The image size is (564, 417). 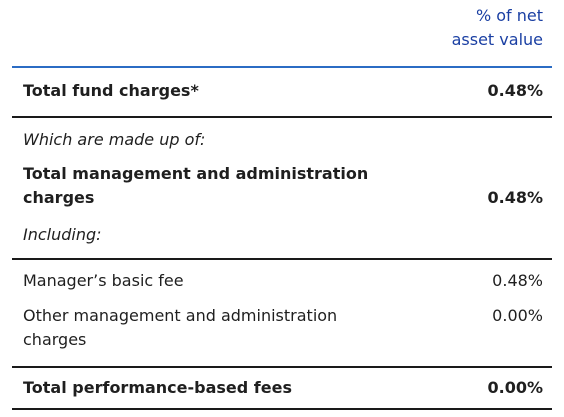 I want to click on other-mgmt-admin-label-line2: charges, so click(x=55, y=339).